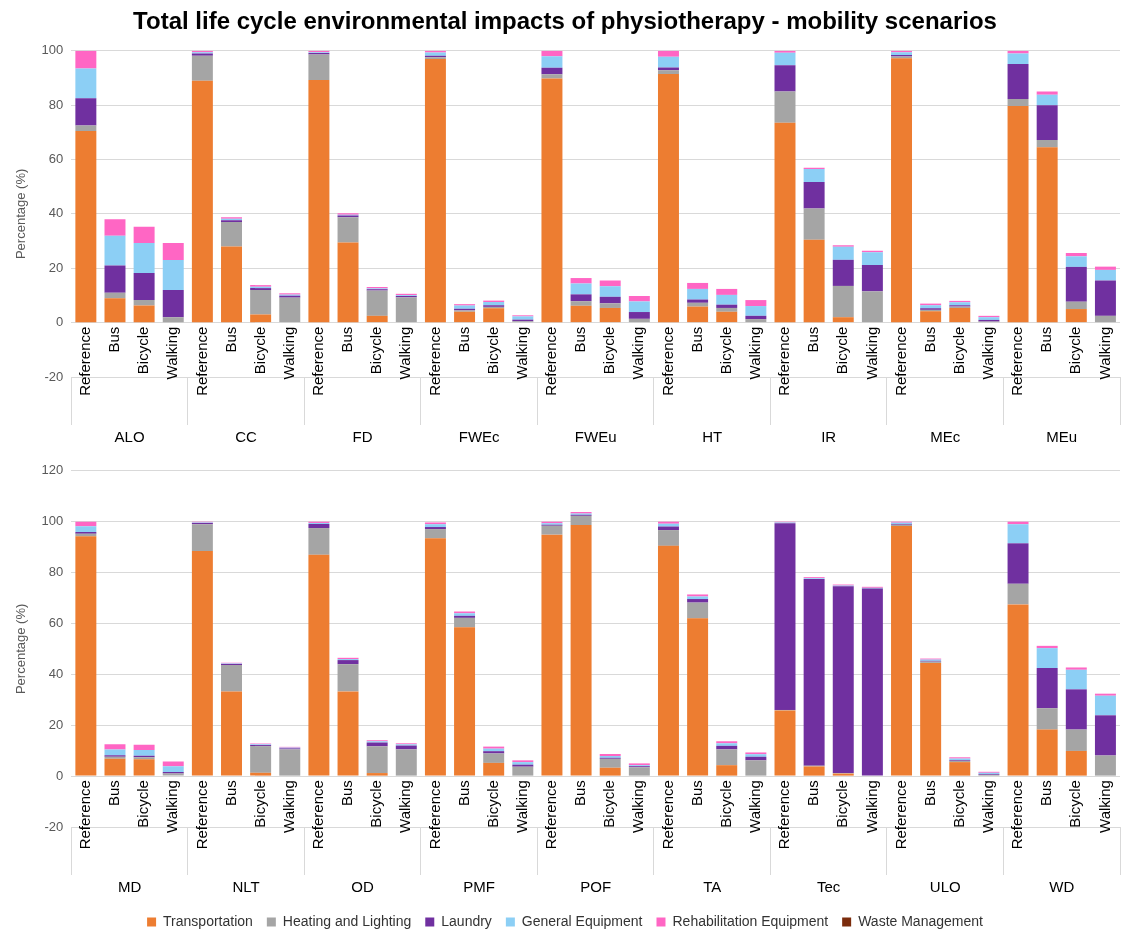 The image size is (1140, 945). Describe the element at coordinates (595, 437) in the screenshot. I see `text: FWEu` at that location.